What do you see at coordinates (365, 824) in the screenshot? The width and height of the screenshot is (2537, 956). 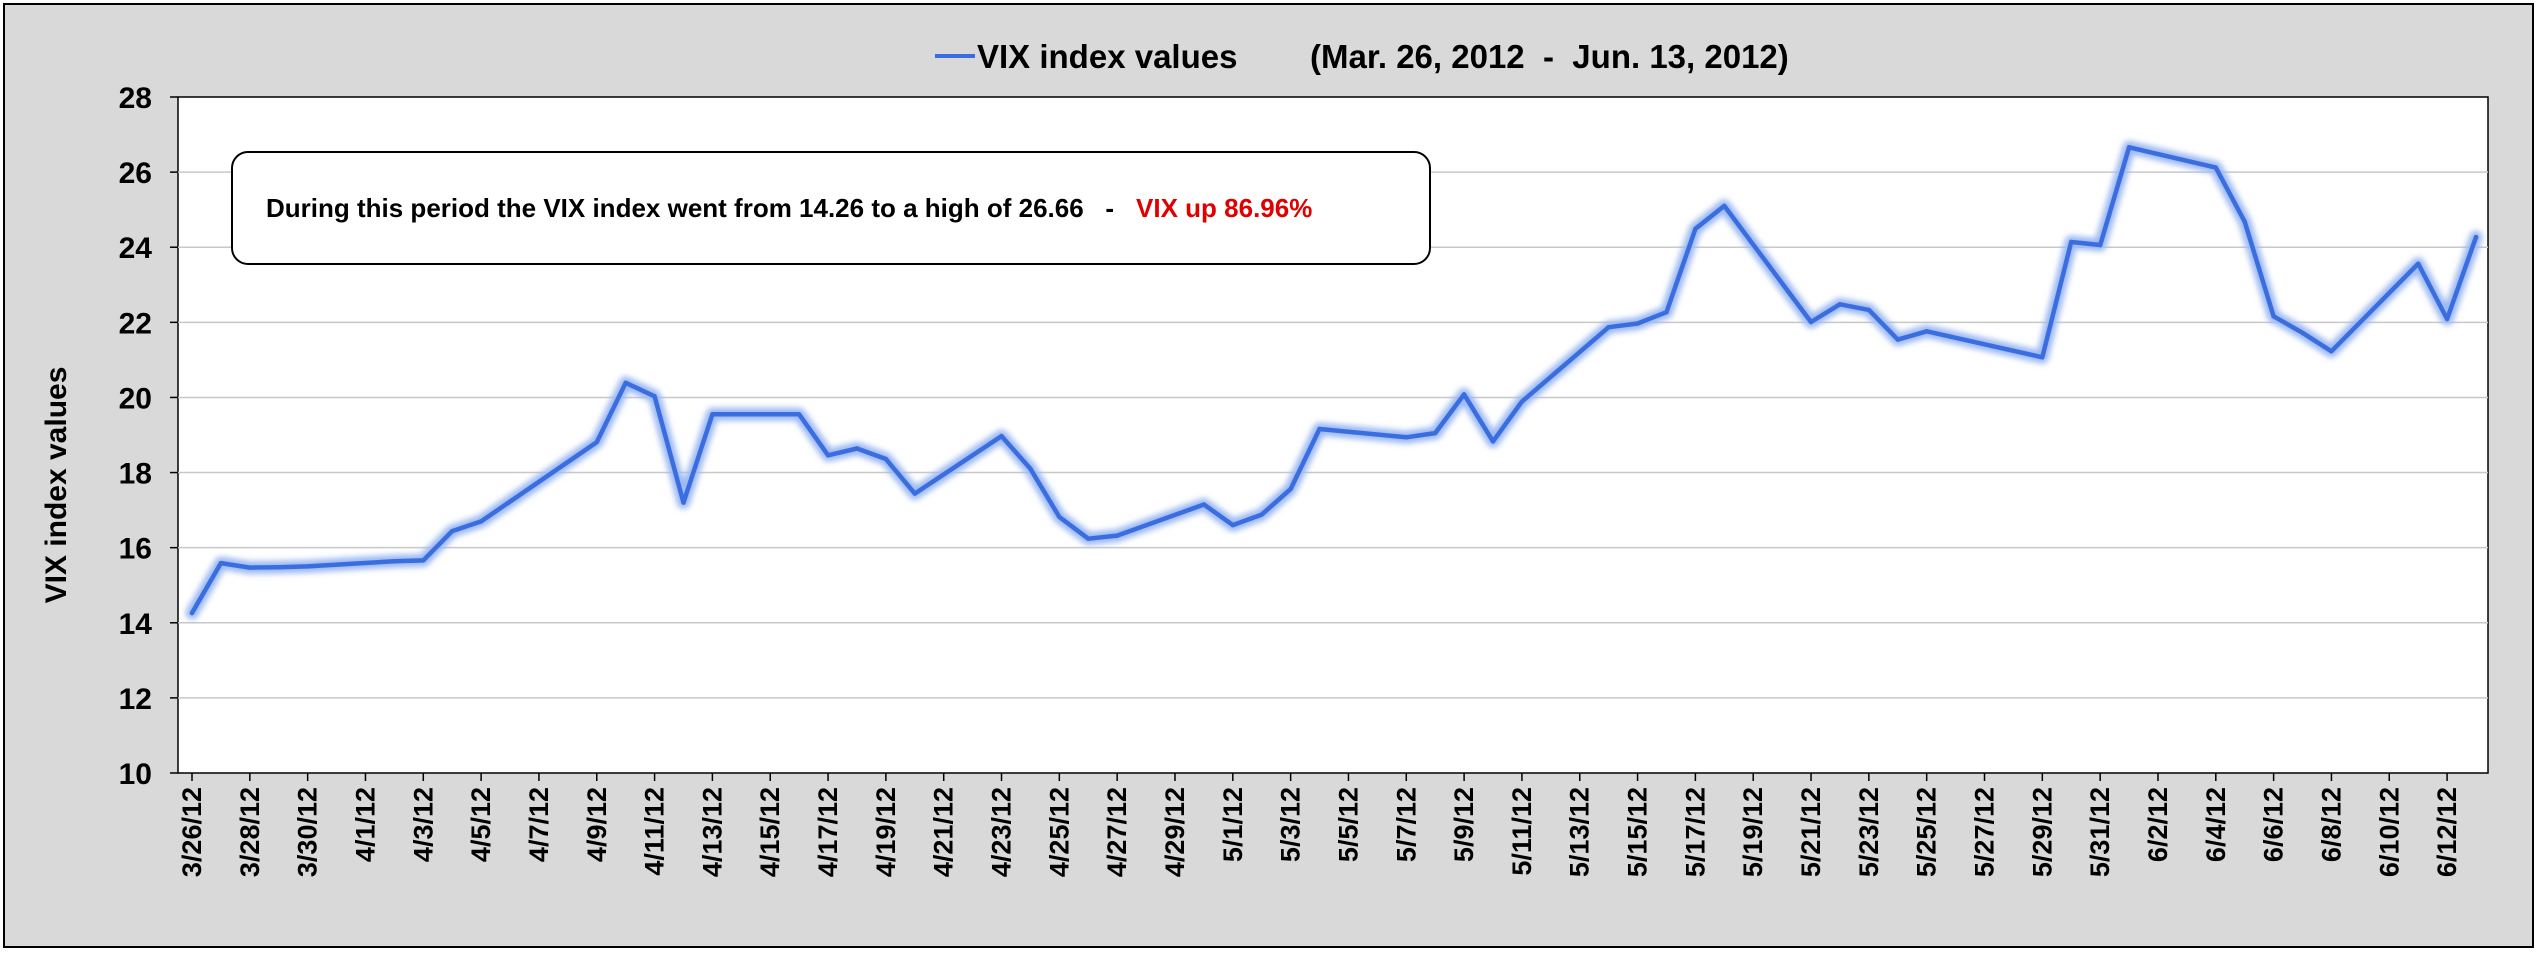 I see `x-tick-label: 4/1/12` at bounding box center [365, 824].